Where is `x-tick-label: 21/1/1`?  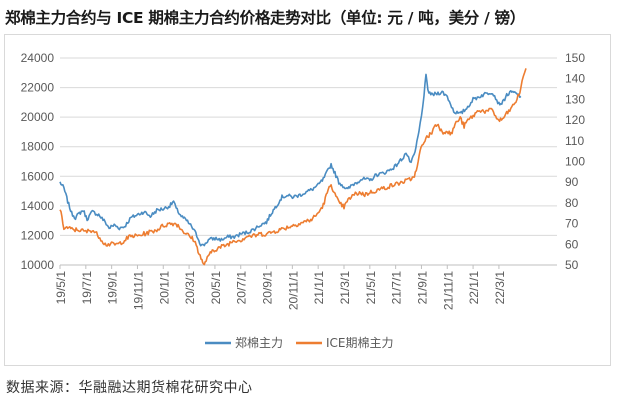
x-tick-label: 21/1/1 is located at coordinates (319, 288).